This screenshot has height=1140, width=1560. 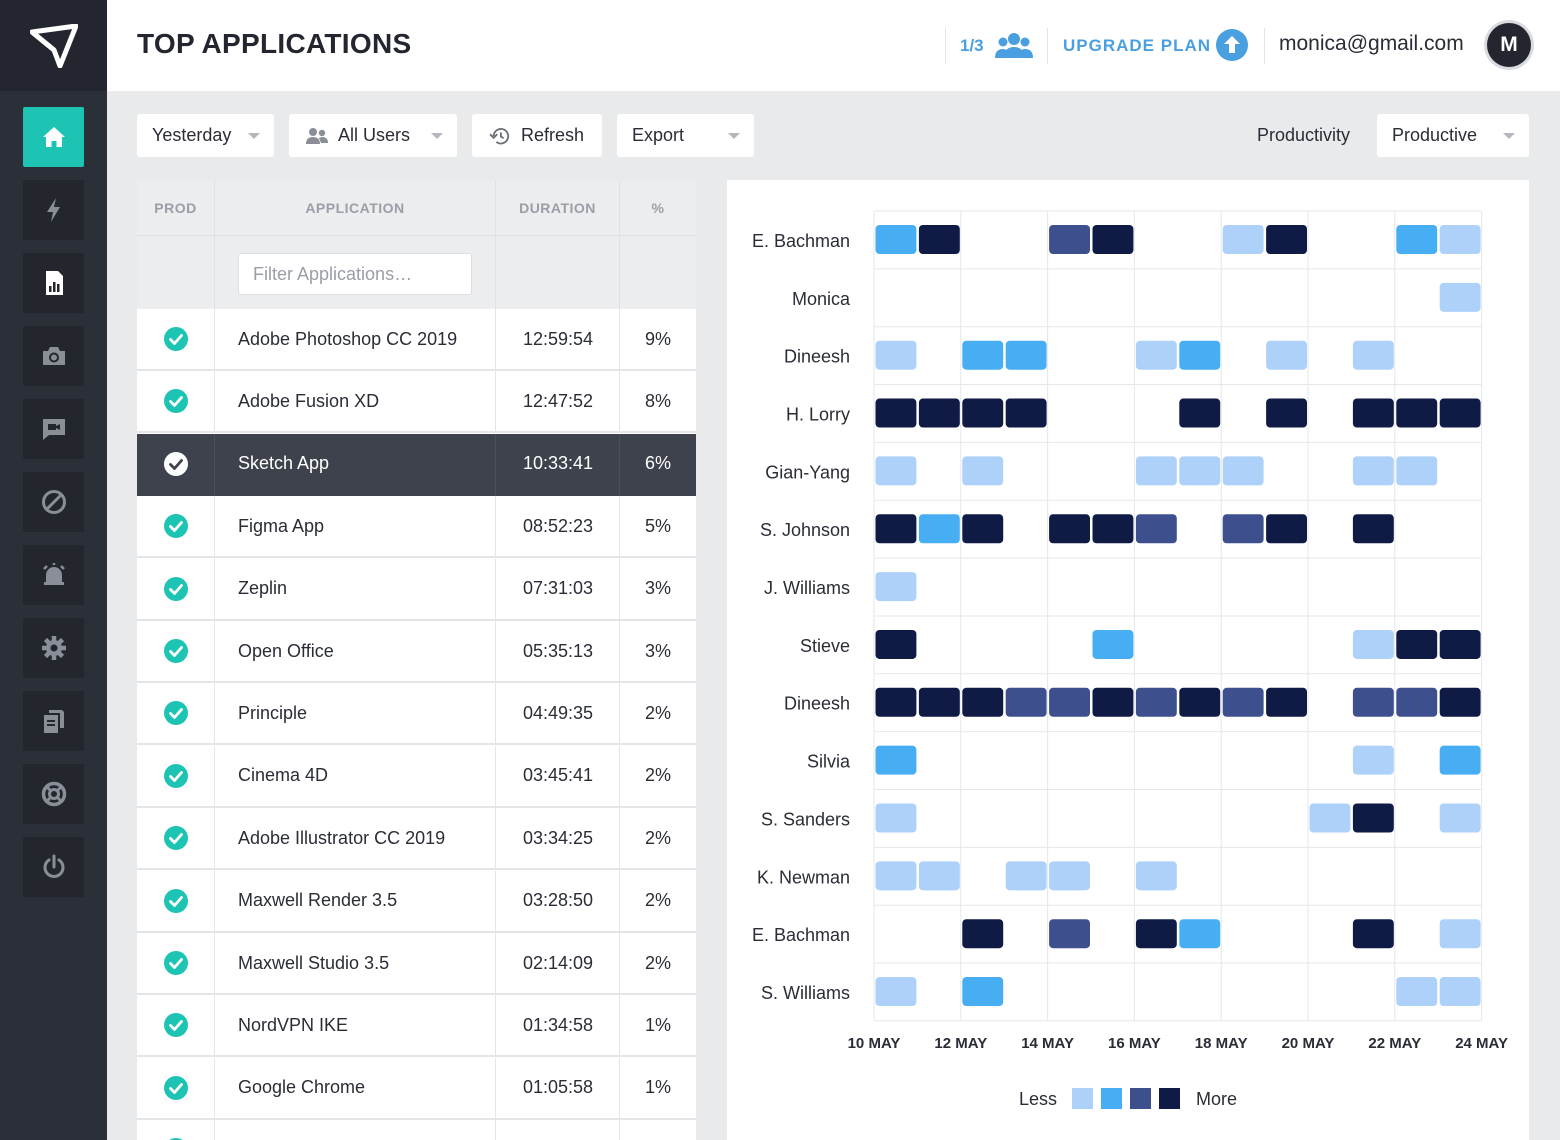 What do you see at coordinates (553, 135) in the screenshot?
I see `refresh-label: Refresh` at bounding box center [553, 135].